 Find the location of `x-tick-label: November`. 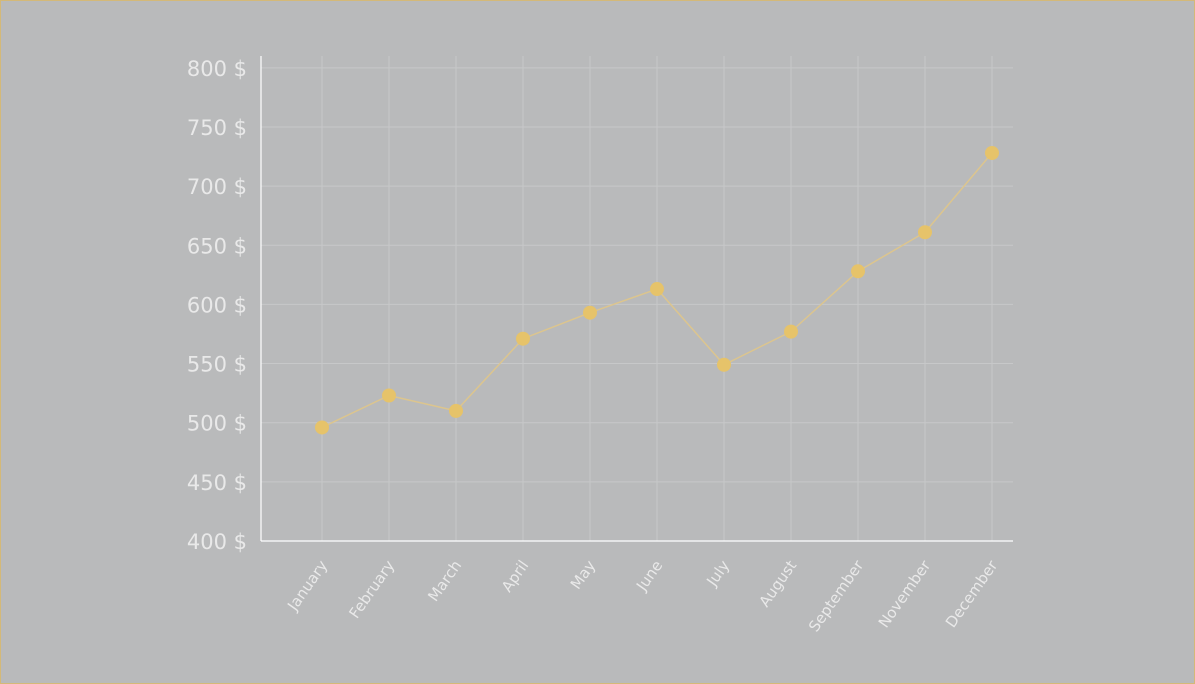

x-tick-label: November is located at coordinates (905, 593).